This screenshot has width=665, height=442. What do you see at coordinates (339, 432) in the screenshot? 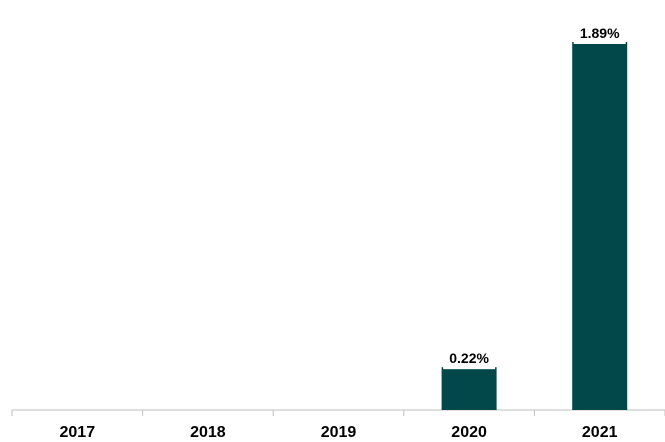
I see `x-tick-label-2019: 2019` at bounding box center [339, 432].